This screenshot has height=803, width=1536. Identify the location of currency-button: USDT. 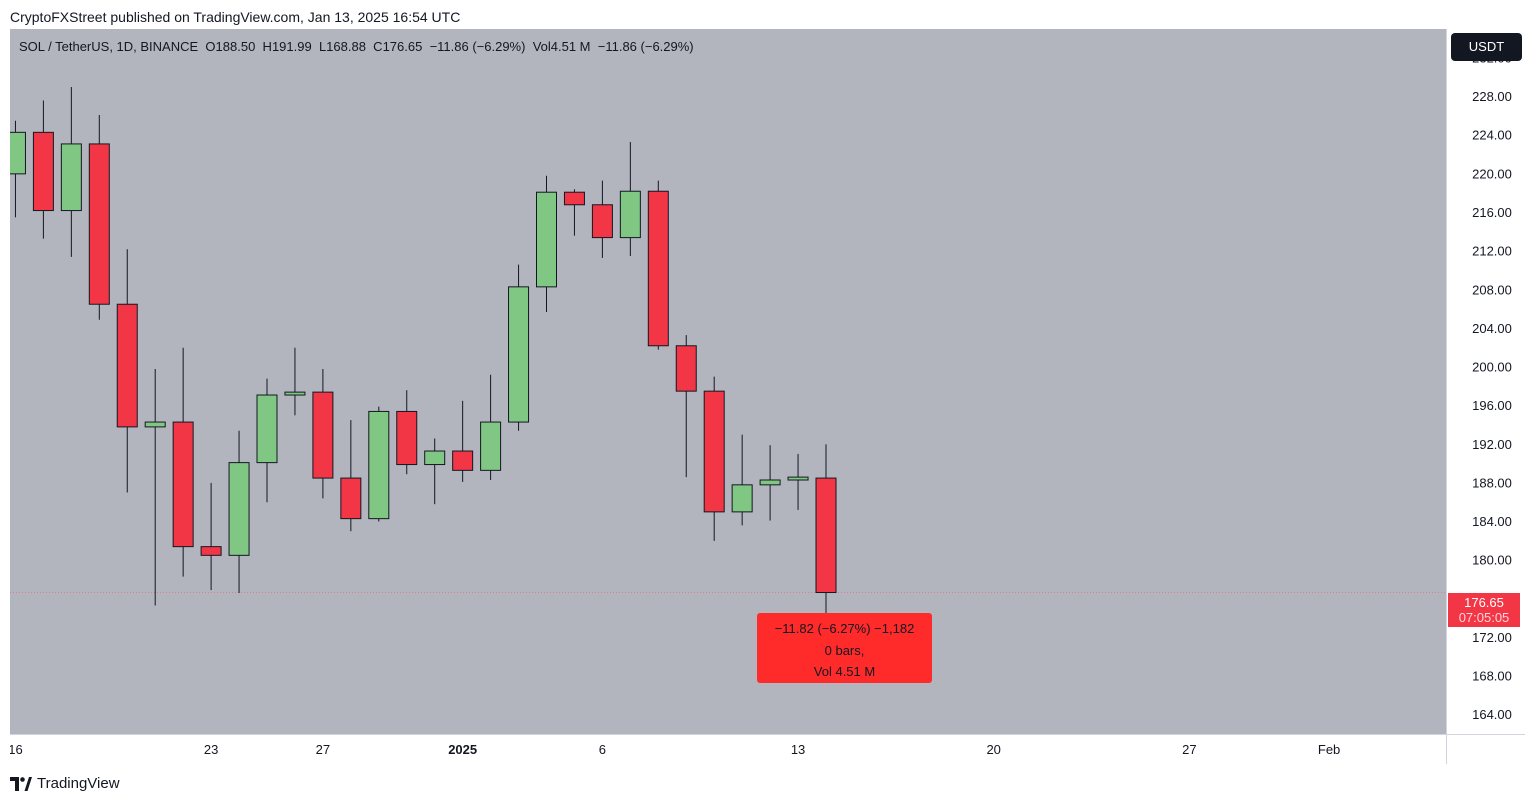
(1486, 47).